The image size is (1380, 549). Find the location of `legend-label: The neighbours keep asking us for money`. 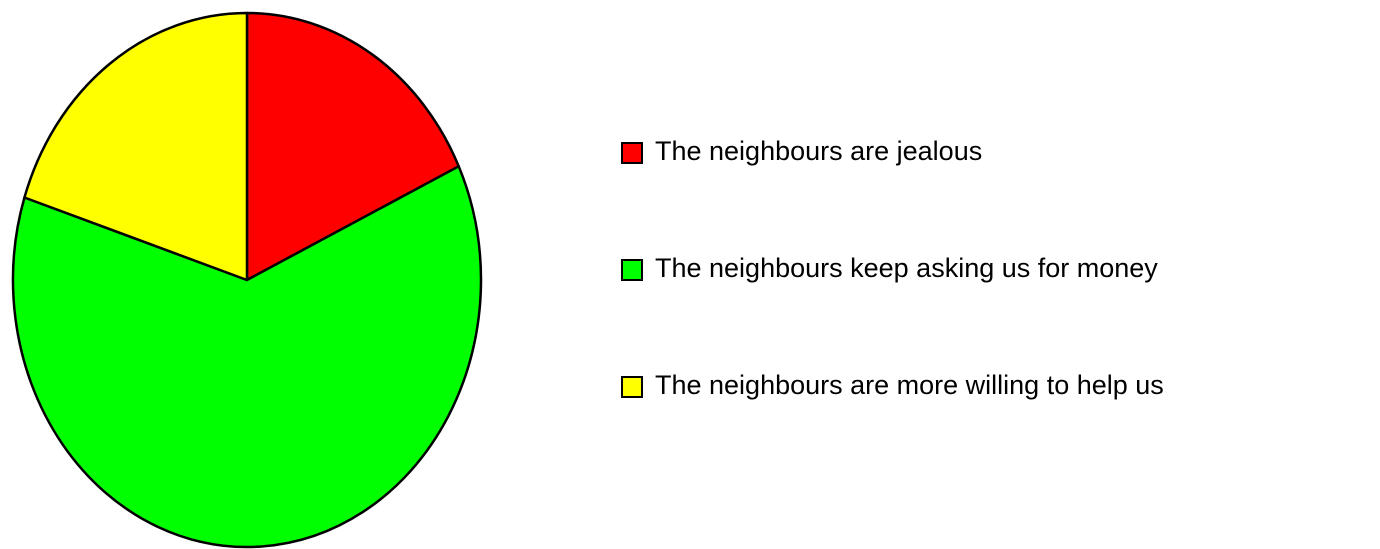

legend-label: The neighbours keep asking us for money is located at coordinates (906, 268).